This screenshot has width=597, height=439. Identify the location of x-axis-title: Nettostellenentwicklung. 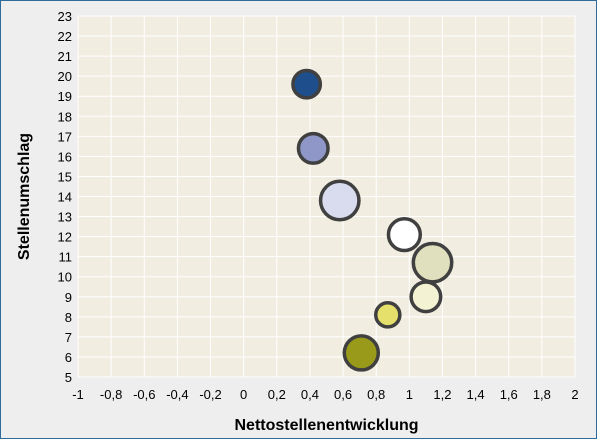
(326, 425).